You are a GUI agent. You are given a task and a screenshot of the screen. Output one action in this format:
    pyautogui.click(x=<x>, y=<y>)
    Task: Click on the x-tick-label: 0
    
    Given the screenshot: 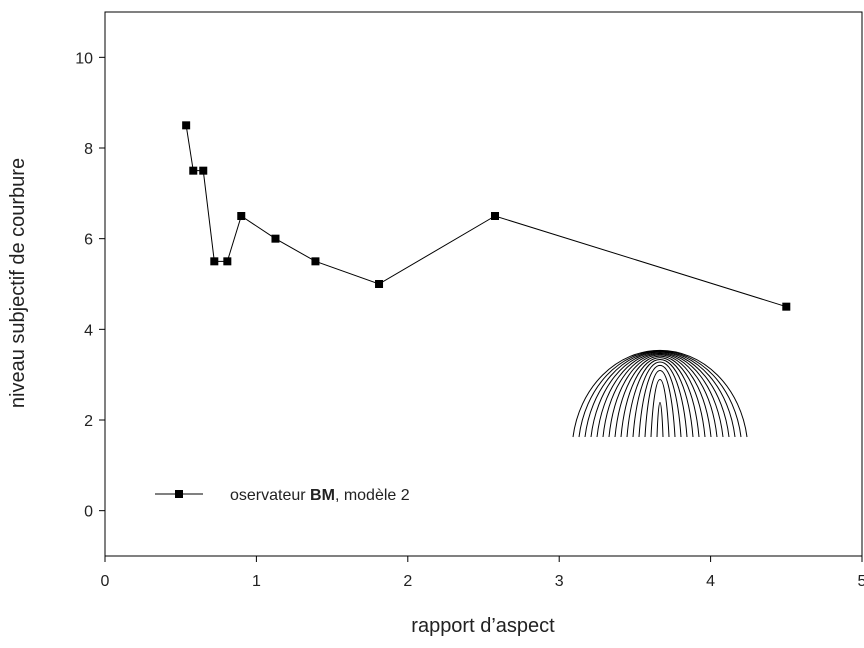 What is the action you would take?
    pyautogui.click(x=105, y=581)
    